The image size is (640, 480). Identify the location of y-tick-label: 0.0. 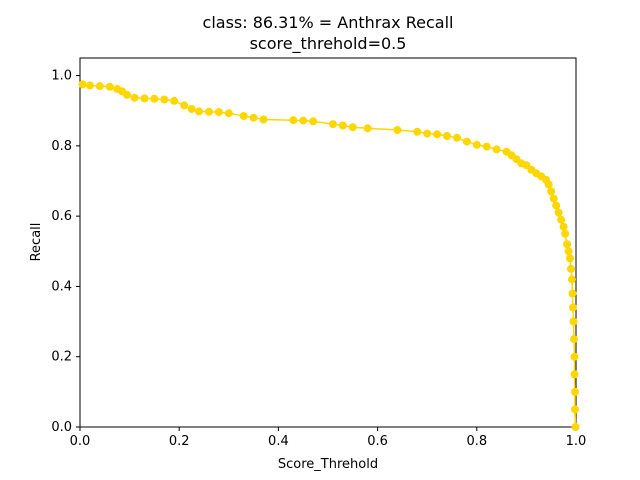
(61, 427).